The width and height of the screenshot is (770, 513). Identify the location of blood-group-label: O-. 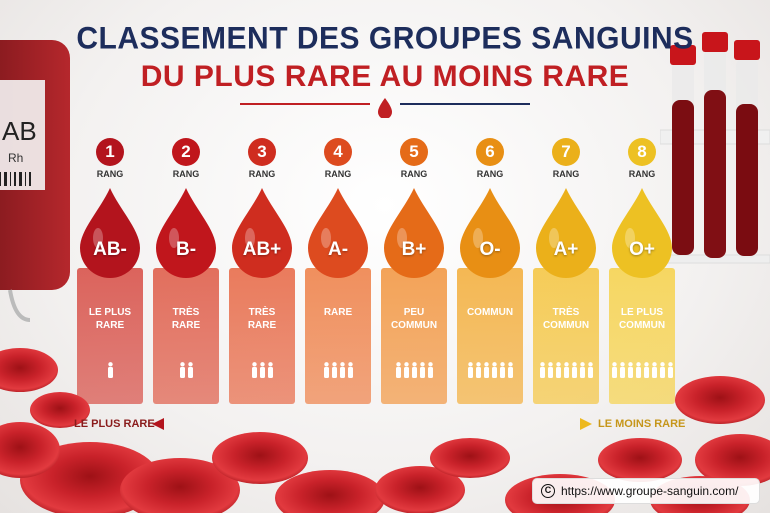
(490, 249).